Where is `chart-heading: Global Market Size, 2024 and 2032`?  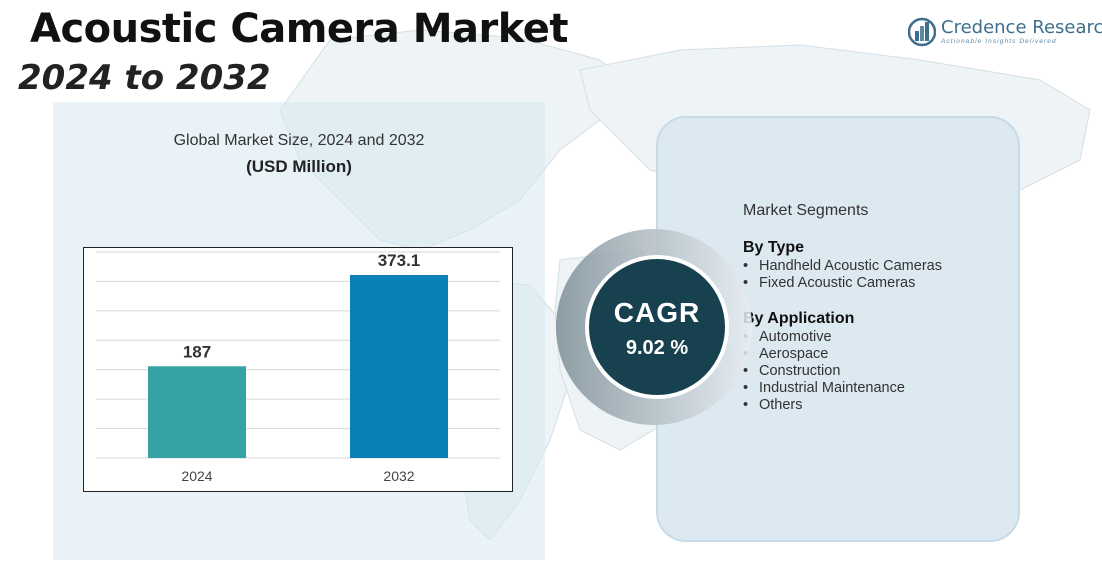
chart-heading: Global Market Size, 2024 and 2032 is located at coordinates (299, 140).